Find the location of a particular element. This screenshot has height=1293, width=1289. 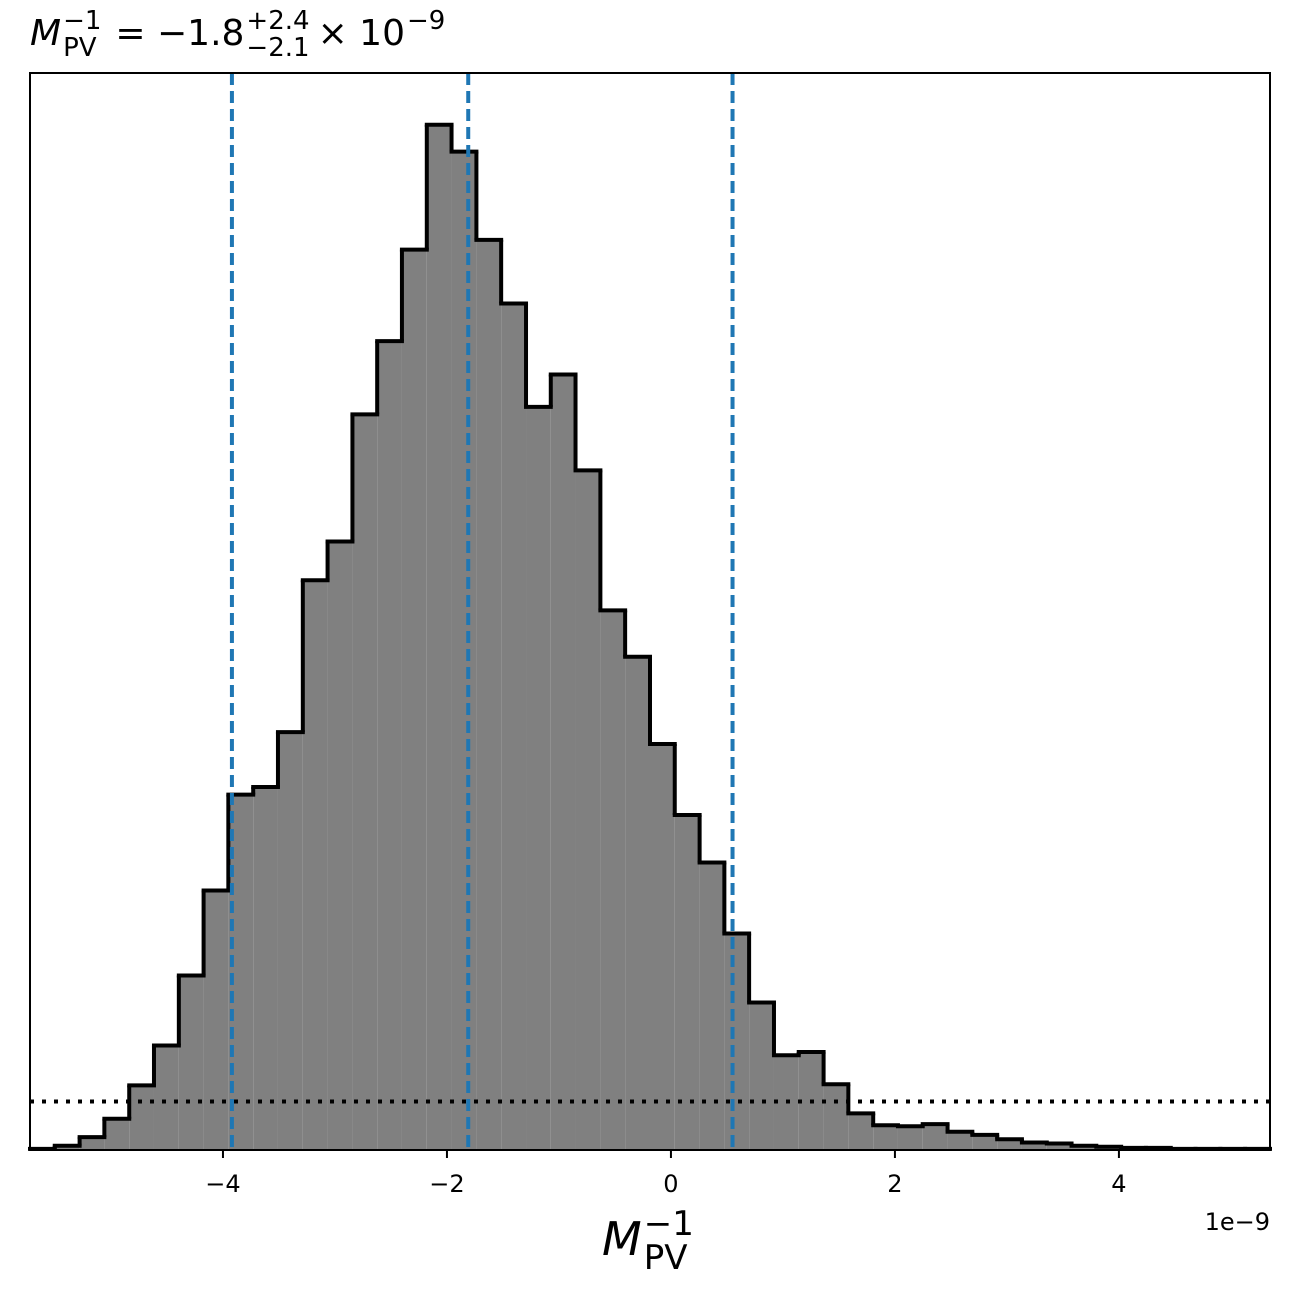

x-label-sub: PV is located at coordinates (666, 1258).